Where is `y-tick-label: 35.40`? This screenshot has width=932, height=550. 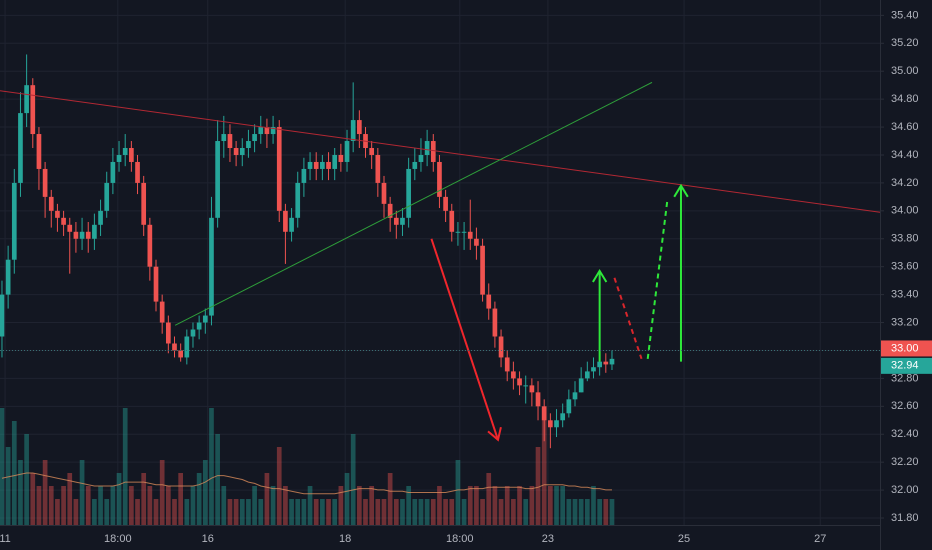
y-tick-label: 35.40 is located at coordinates (905, 15).